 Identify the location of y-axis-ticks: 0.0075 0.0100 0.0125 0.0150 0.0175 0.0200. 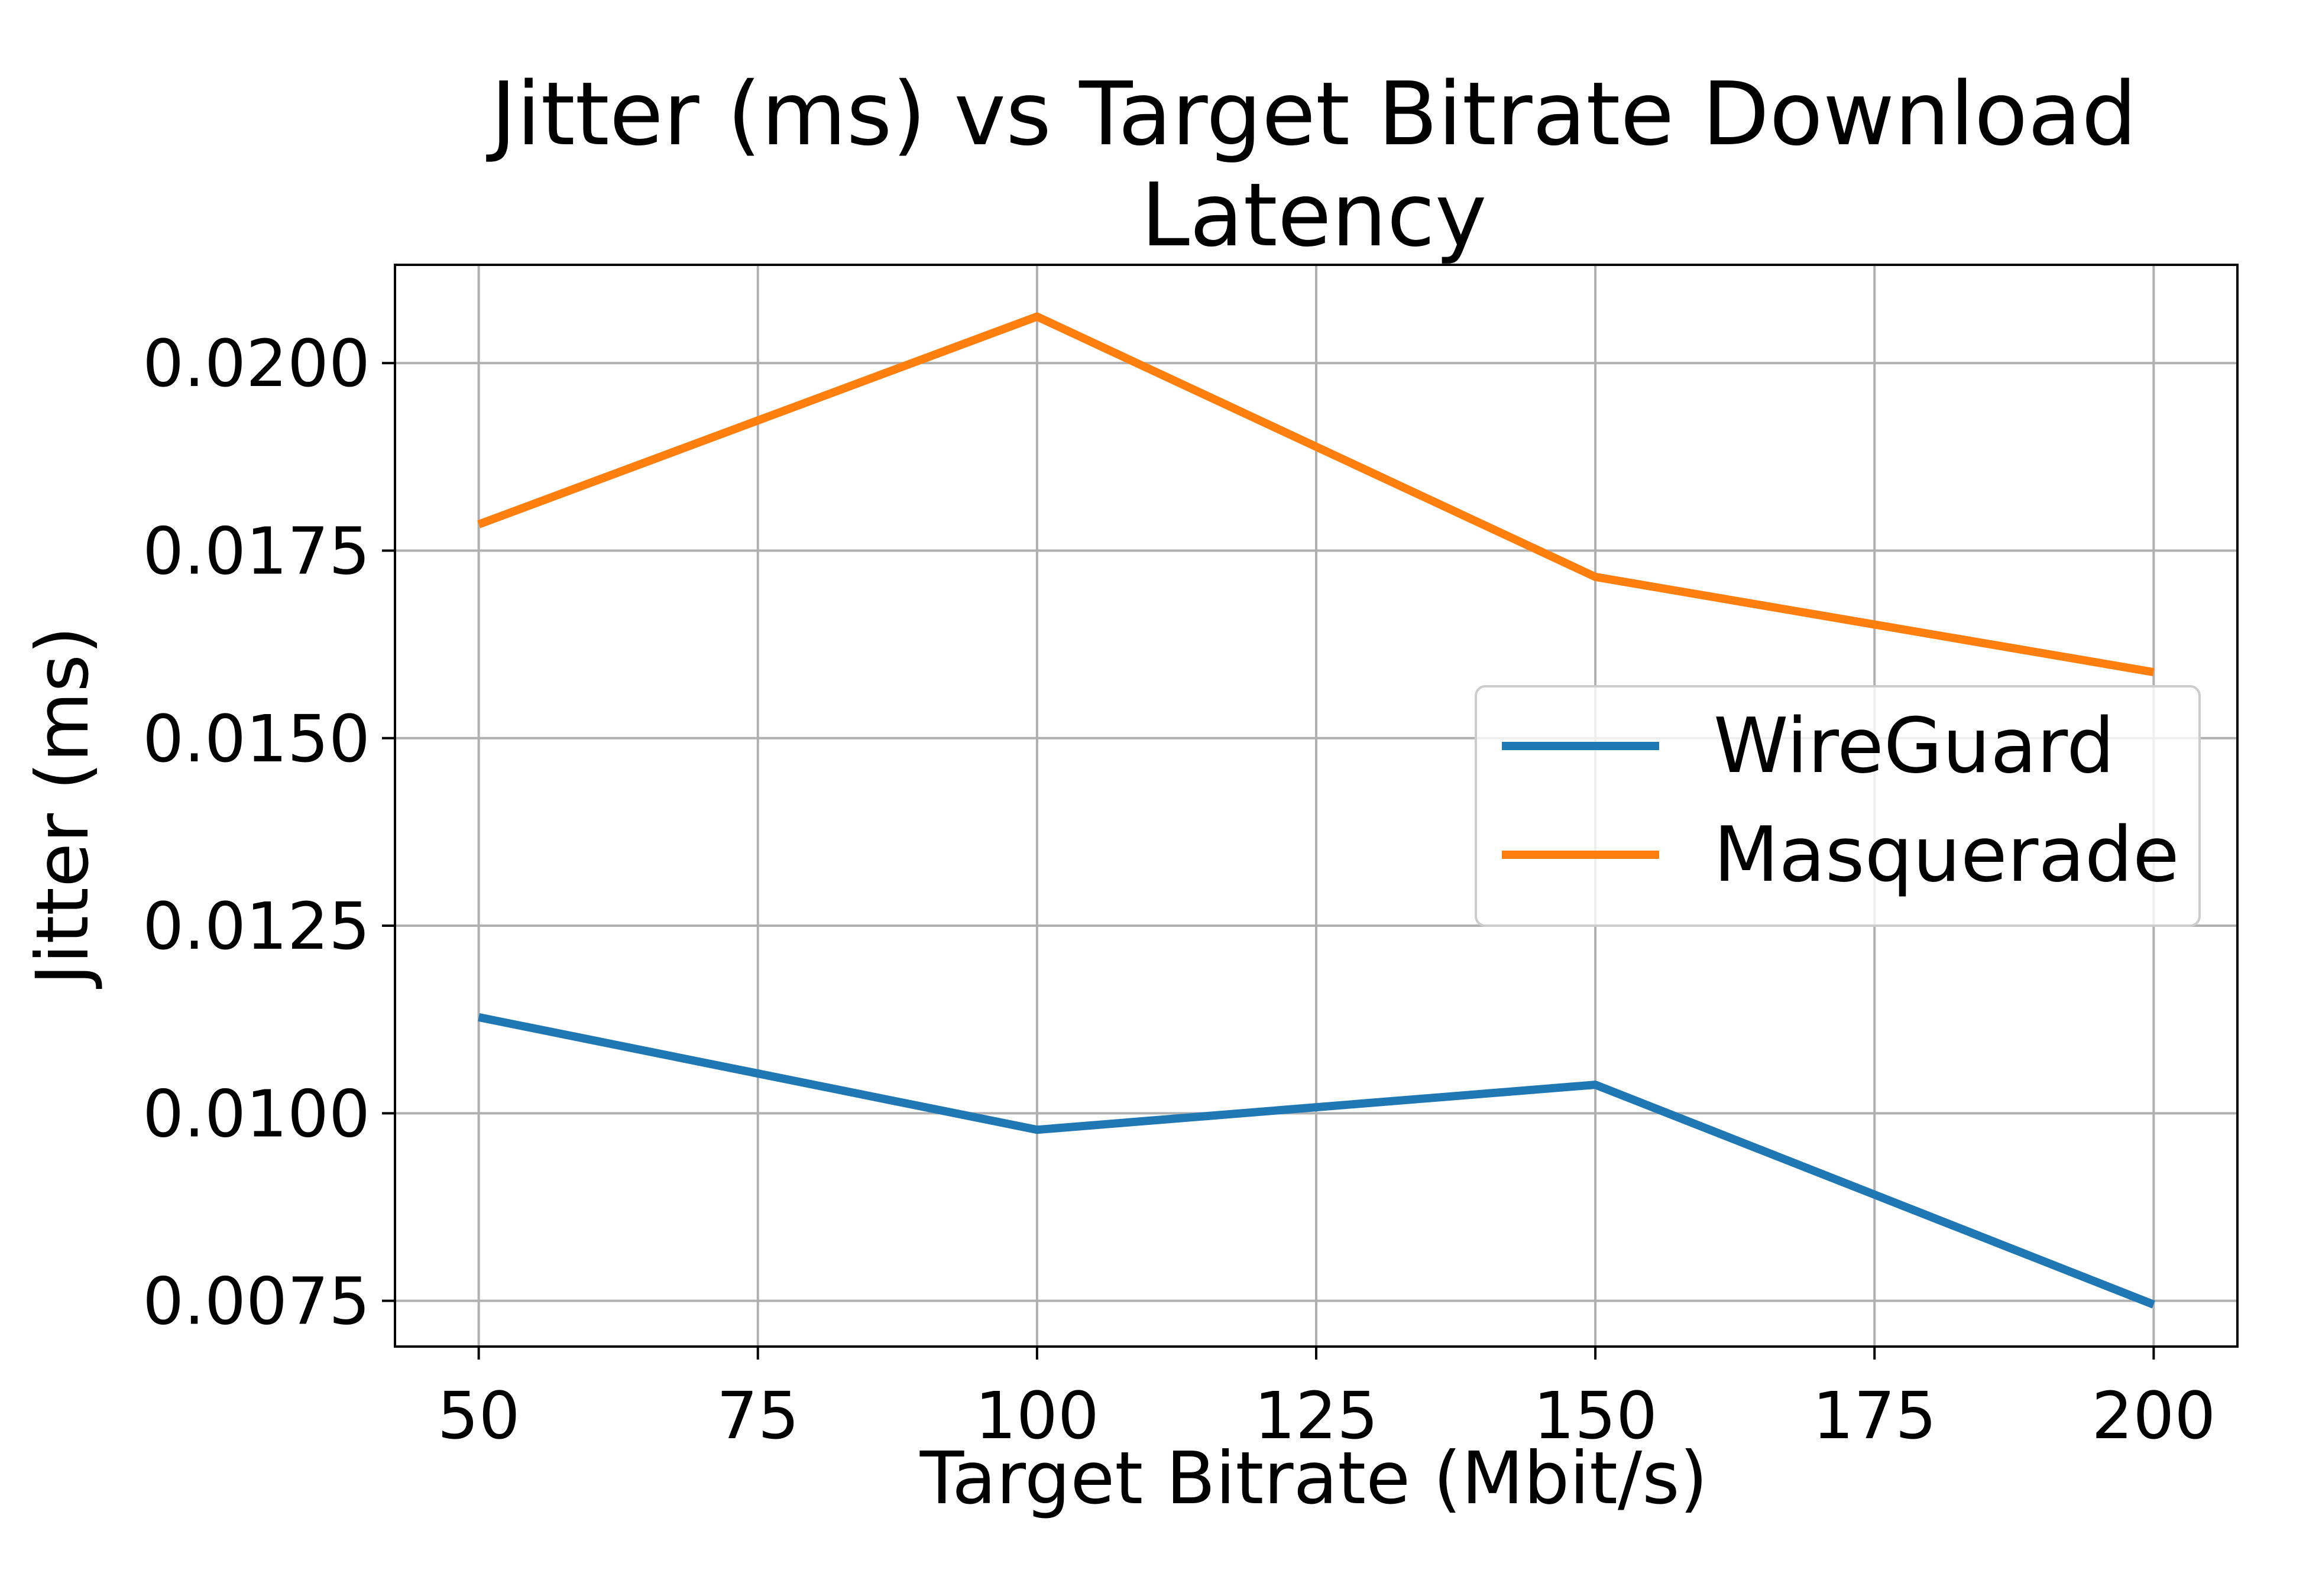
(268, 832).